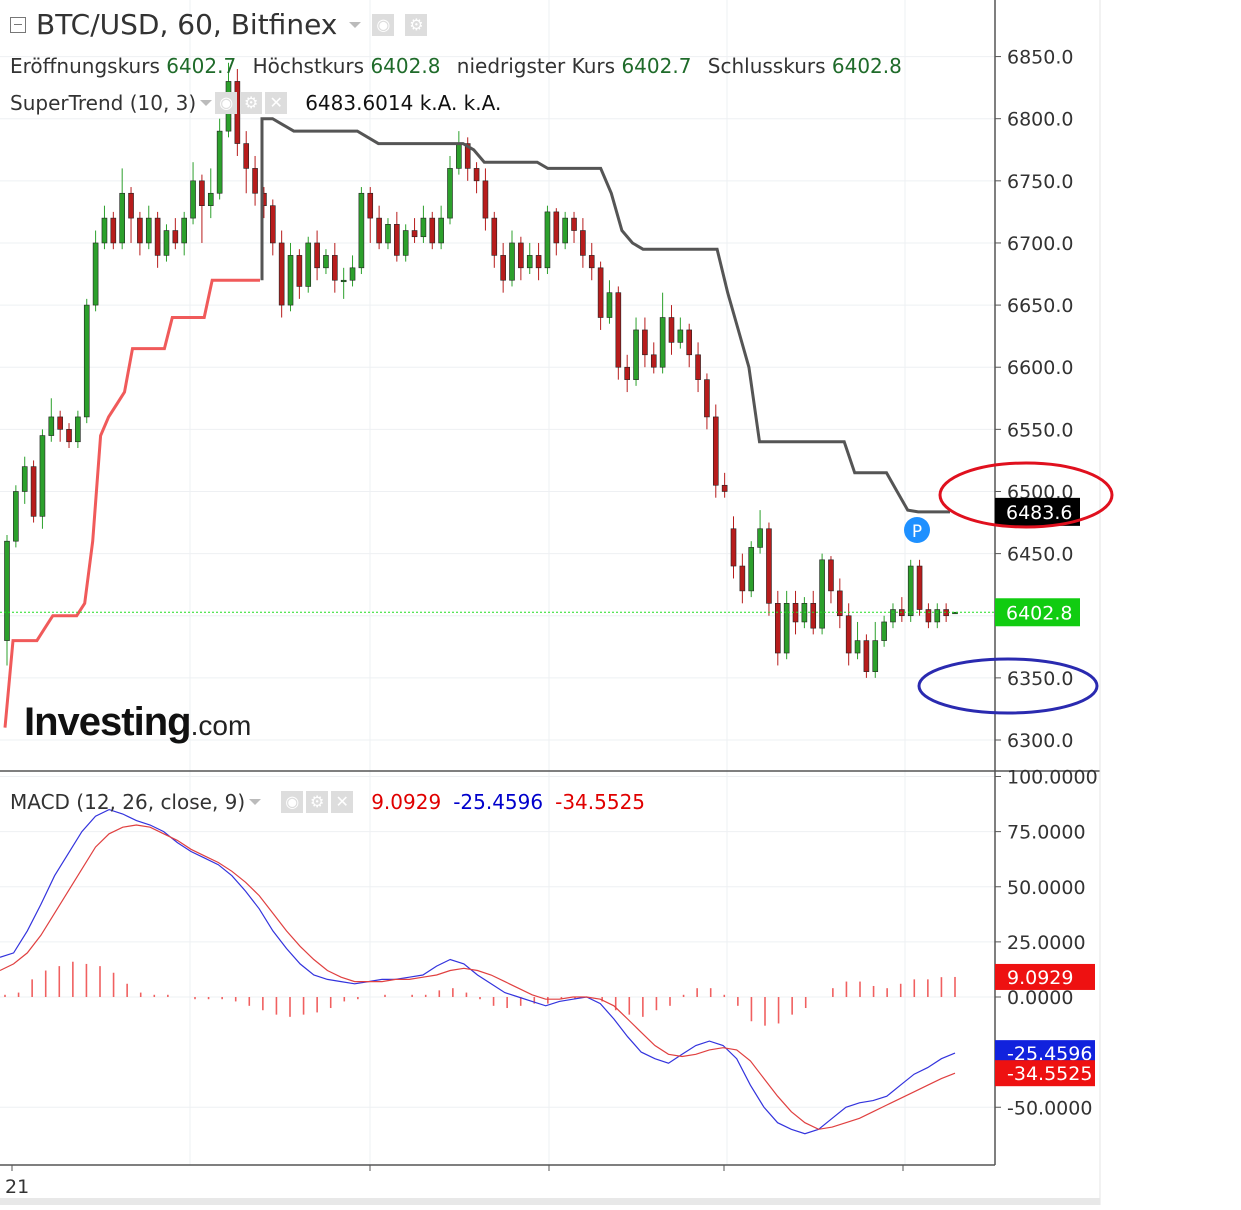 Image resolution: width=1241 pixels, height=1210 pixels. I want to click on price-tick-label: 6650.0, so click(1040, 306).